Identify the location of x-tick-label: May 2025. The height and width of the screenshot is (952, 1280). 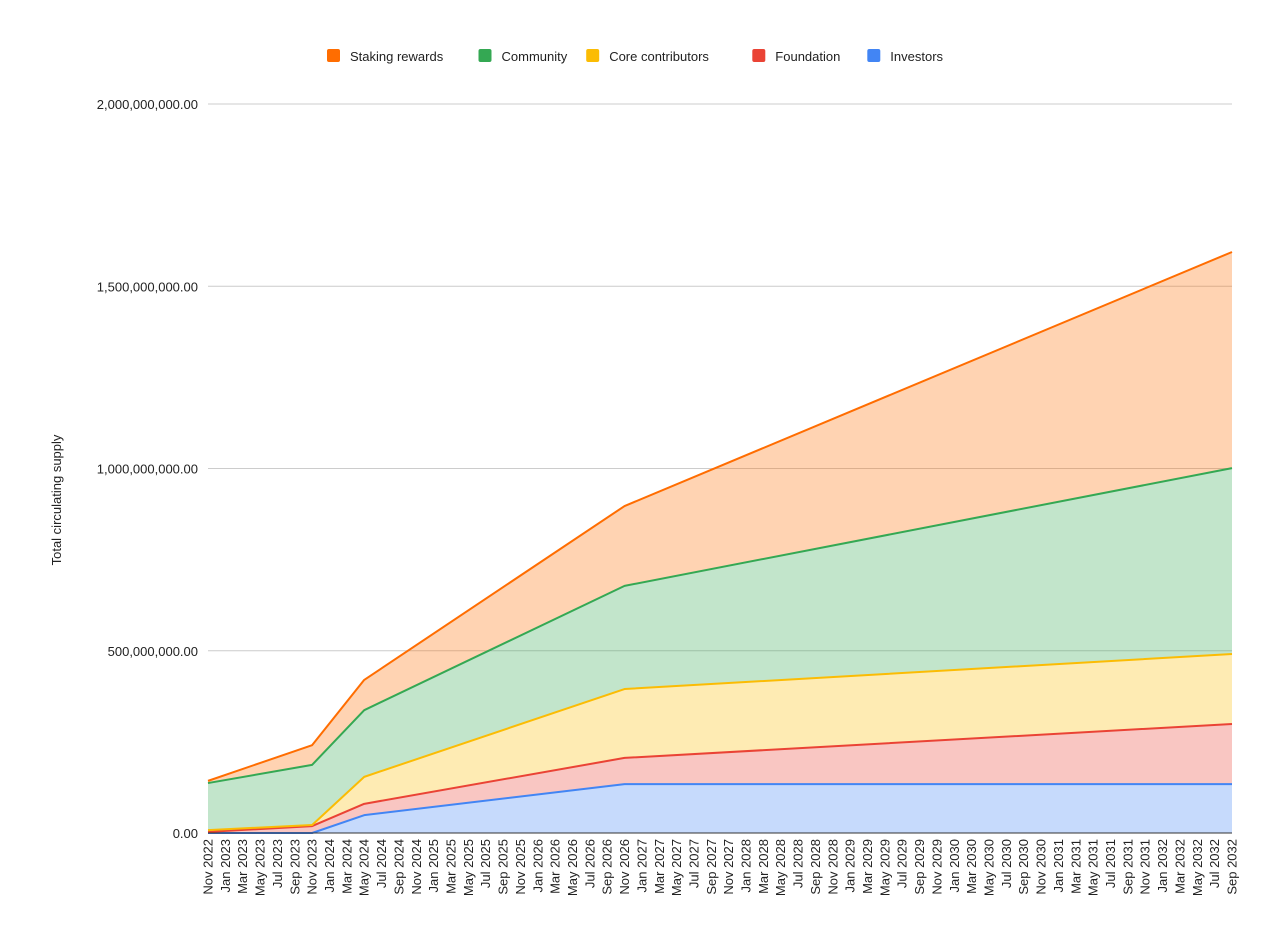
(468, 867).